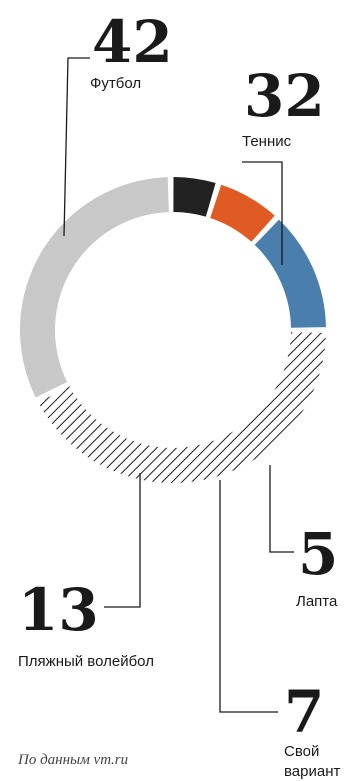 The image size is (346, 781). I want to click on slice-volleyball, so click(290, 273).